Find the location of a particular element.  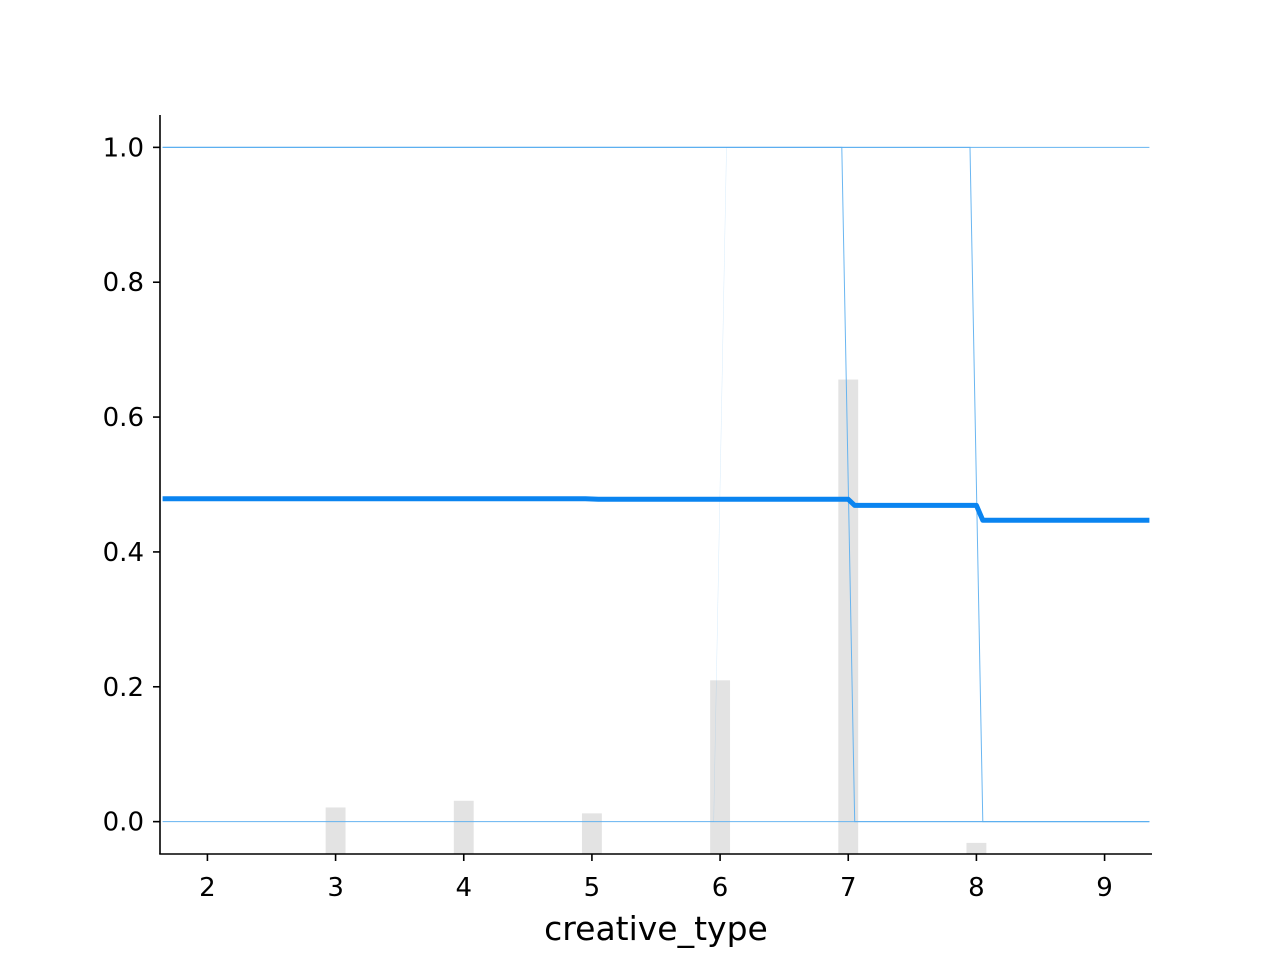

x-tick-label: 6 is located at coordinates (720, 888).